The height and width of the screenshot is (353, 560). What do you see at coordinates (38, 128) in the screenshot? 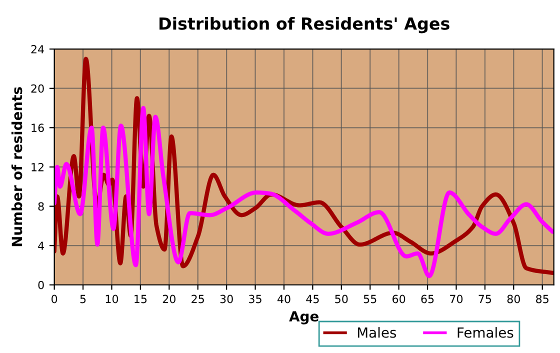
I see `y-tick-label: 16` at bounding box center [38, 128].